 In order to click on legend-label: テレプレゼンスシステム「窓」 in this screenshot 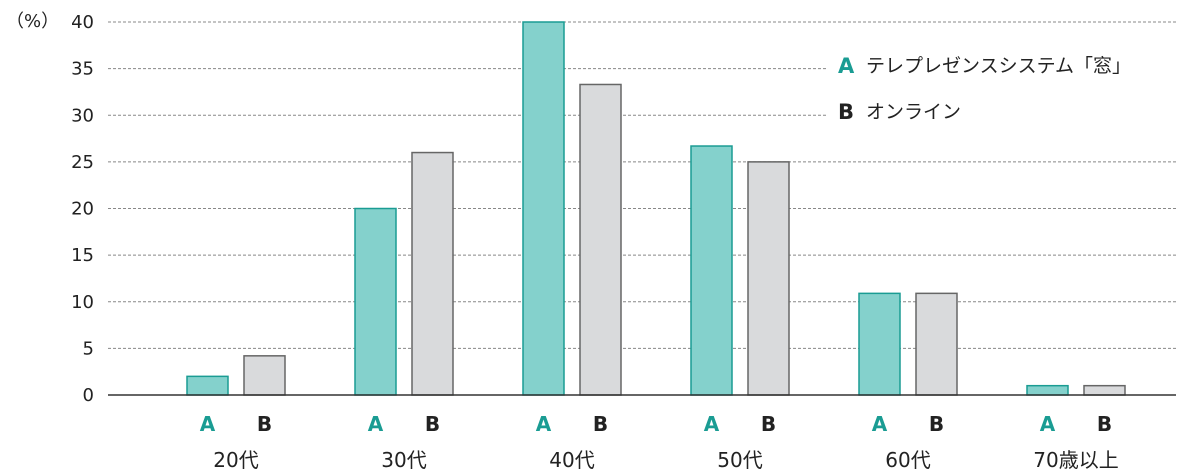, I will do `click(998, 66)`.